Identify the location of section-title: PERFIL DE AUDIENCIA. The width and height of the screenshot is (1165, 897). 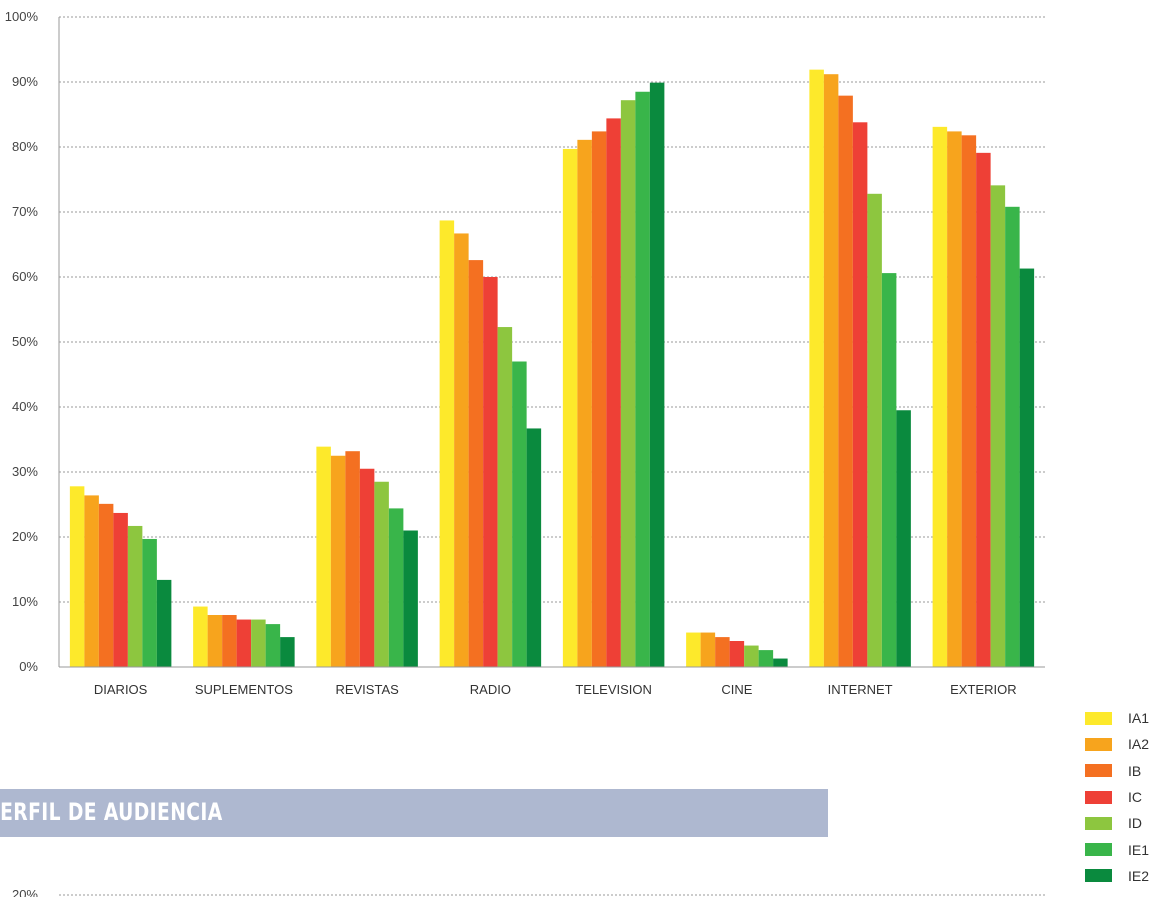
(111, 812).